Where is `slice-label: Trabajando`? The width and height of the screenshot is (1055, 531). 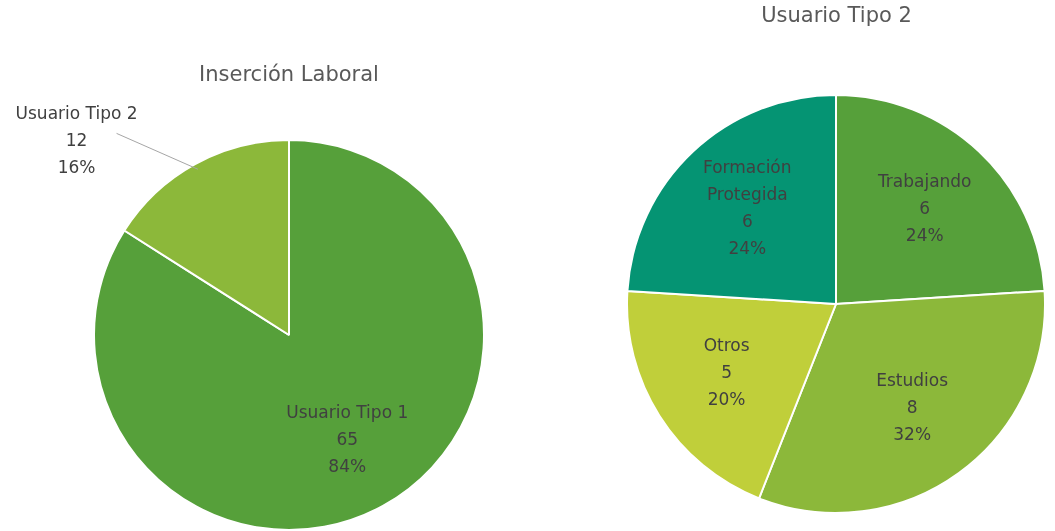
slice-label: Trabajando is located at coordinates (924, 180).